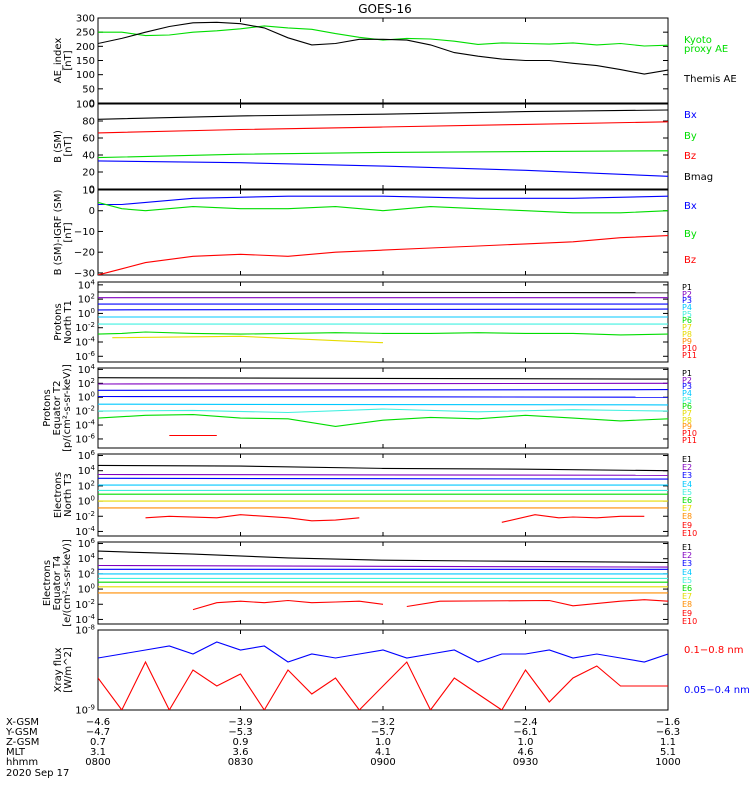  I want to click on y-tick-label: 300, so click(85, 19).